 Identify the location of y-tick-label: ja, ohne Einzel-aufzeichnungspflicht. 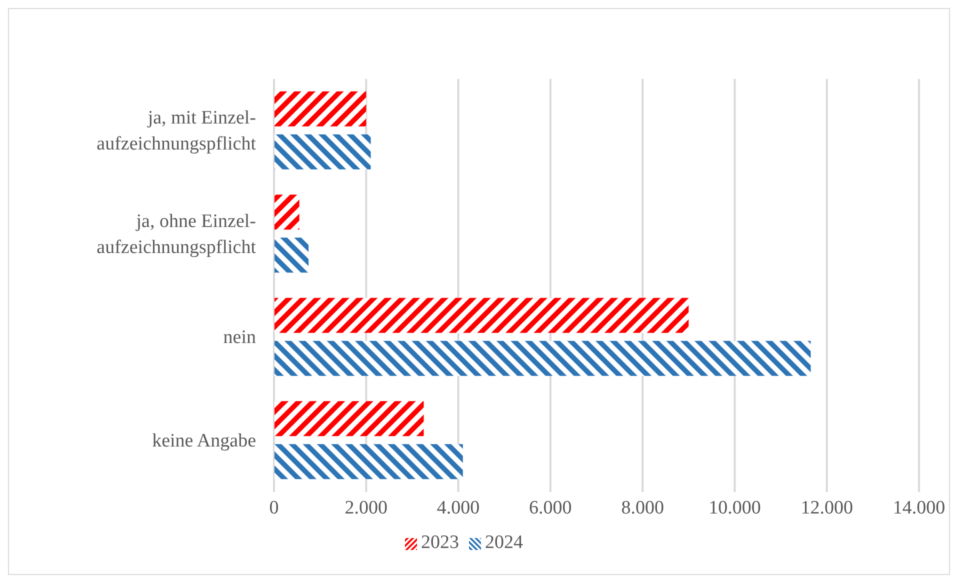
(176, 234).